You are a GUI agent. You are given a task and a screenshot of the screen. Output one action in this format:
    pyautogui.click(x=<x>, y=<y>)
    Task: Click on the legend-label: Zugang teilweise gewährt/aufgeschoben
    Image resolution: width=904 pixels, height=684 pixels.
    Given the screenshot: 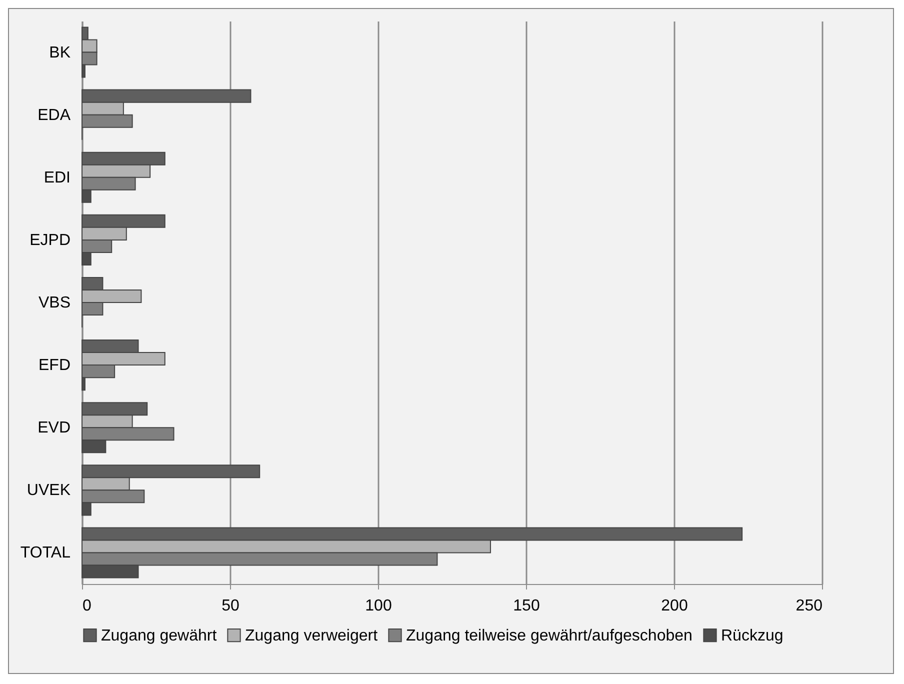 What is the action you would take?
    pyautogui.click(x=549, y=635)
    